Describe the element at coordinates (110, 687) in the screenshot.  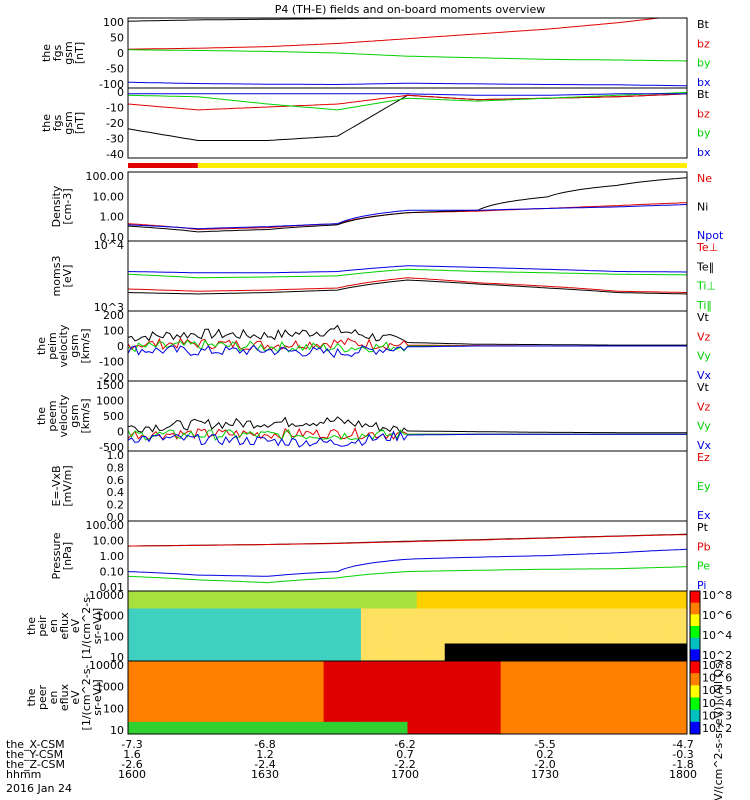
I see `y-tick-label: 1000` at that location.